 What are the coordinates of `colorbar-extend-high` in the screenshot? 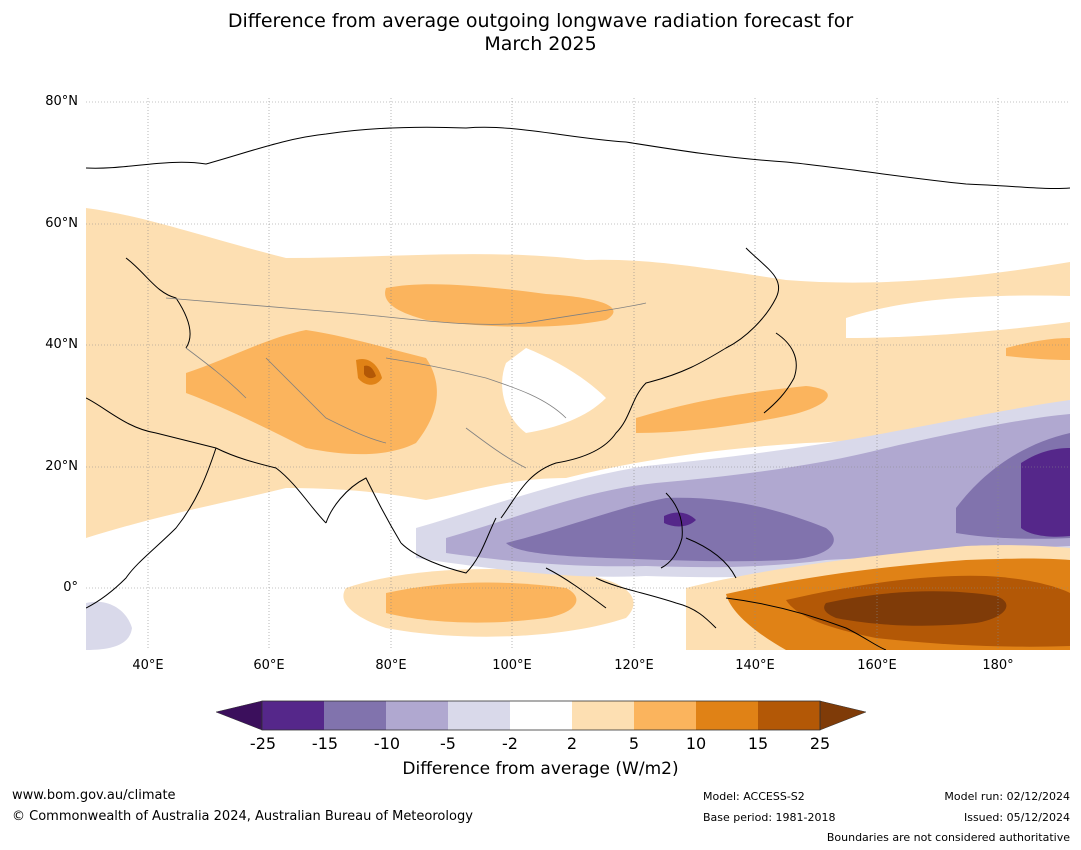 It's located at (843, 715).